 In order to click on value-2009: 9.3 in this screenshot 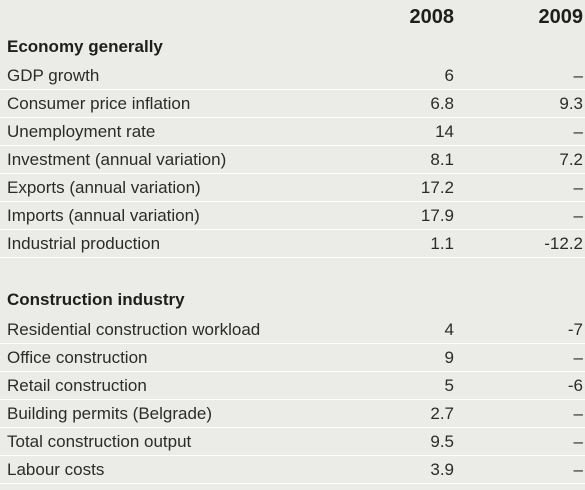, I will do `click(571, 103)`.